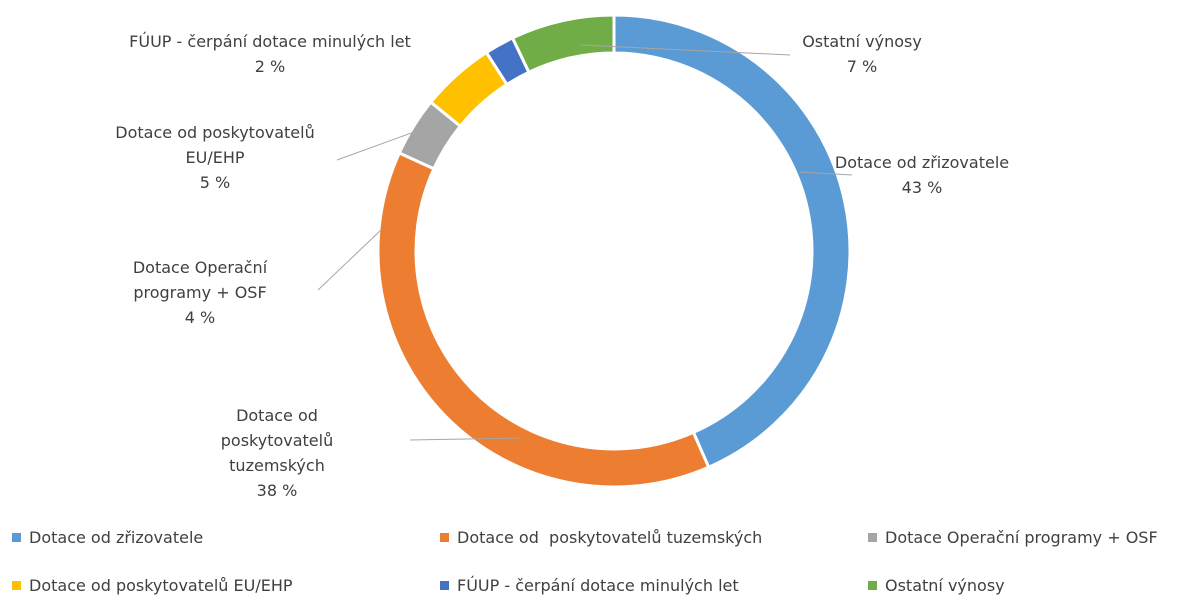  What do you see at coordinates (862, 41) in the screenshot?
I see `label-name: Ostatní výnosy` at bounding box center [862, 41].